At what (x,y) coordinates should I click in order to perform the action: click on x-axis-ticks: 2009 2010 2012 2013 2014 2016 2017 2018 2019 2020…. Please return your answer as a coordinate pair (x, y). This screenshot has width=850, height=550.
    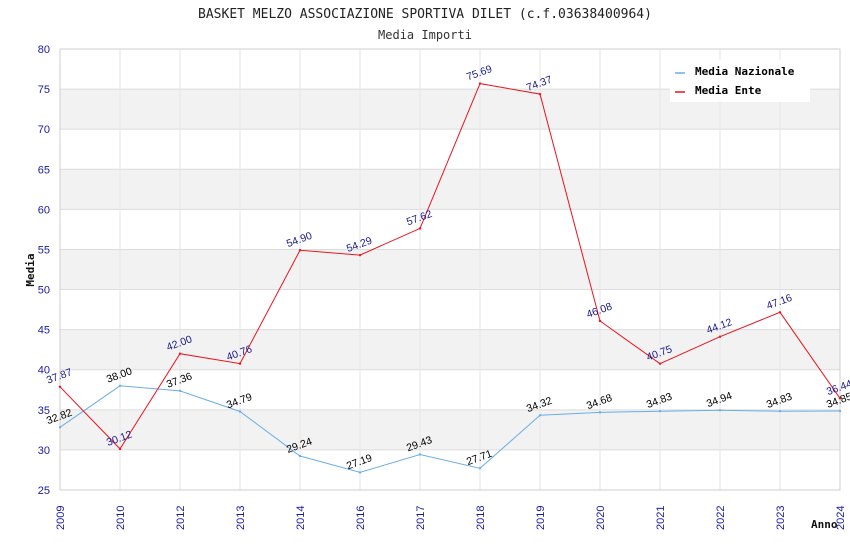
    Looking at the image, I should click on (451, 518).